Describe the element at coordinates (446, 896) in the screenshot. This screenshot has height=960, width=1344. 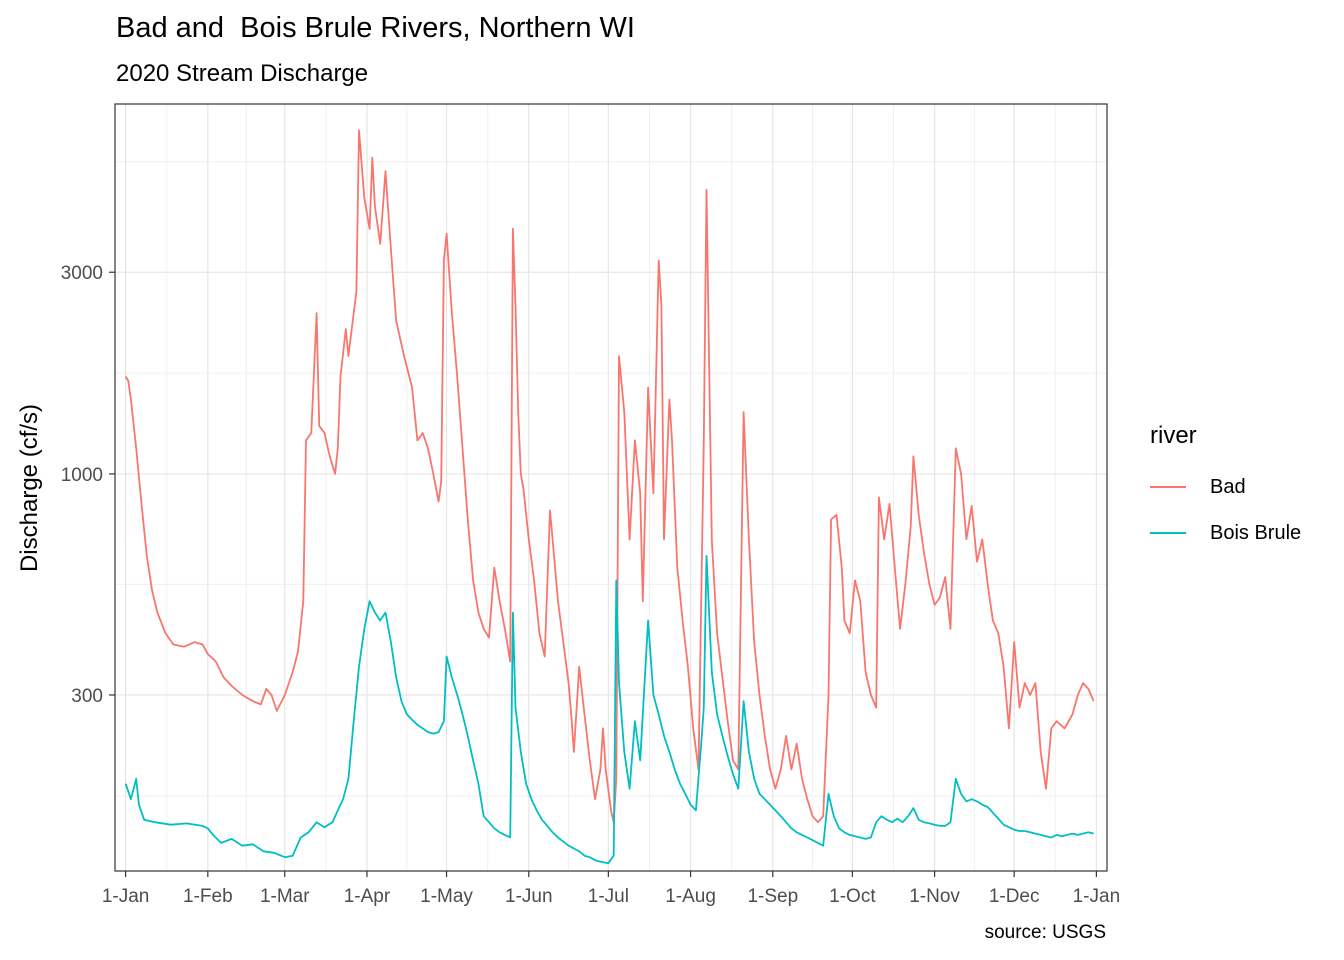
I see `x-tick-label: 1-May` at that location.